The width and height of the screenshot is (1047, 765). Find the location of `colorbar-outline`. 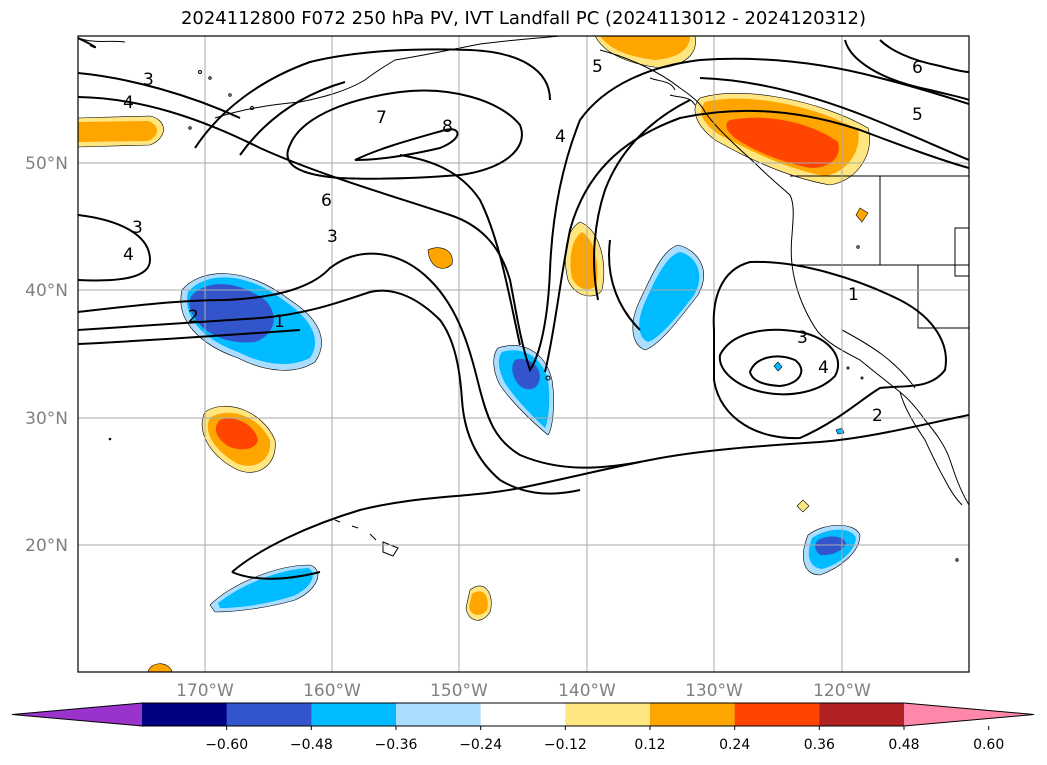

colorbar-outline is located at coordinates (523, 714).